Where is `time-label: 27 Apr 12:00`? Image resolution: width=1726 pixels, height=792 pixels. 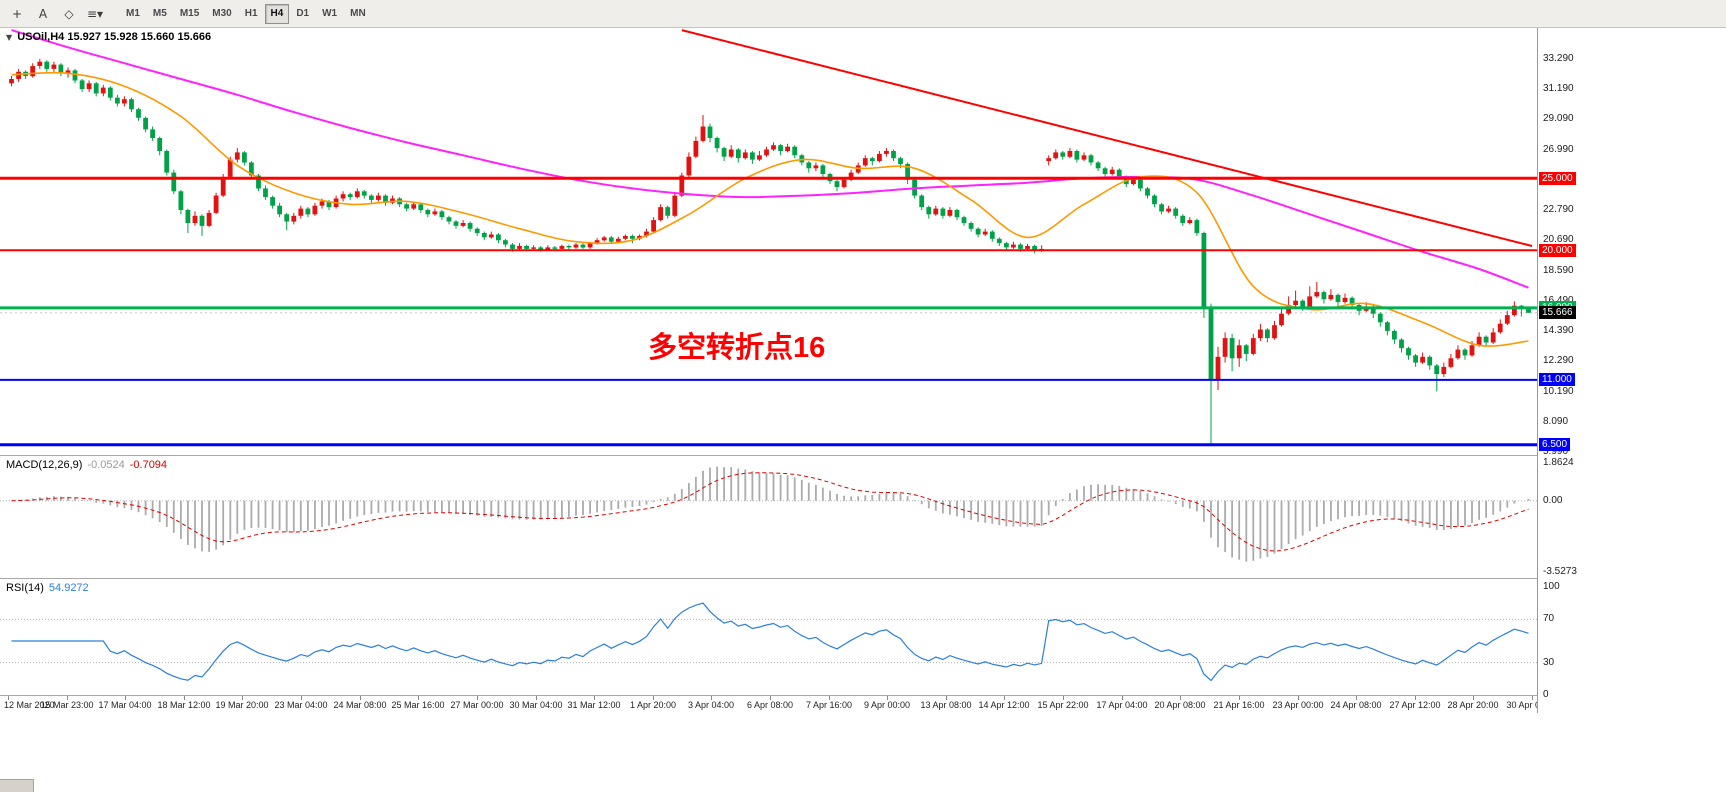
time-label: 27 Apr 12:00 is located at coordinates (1415, 705).